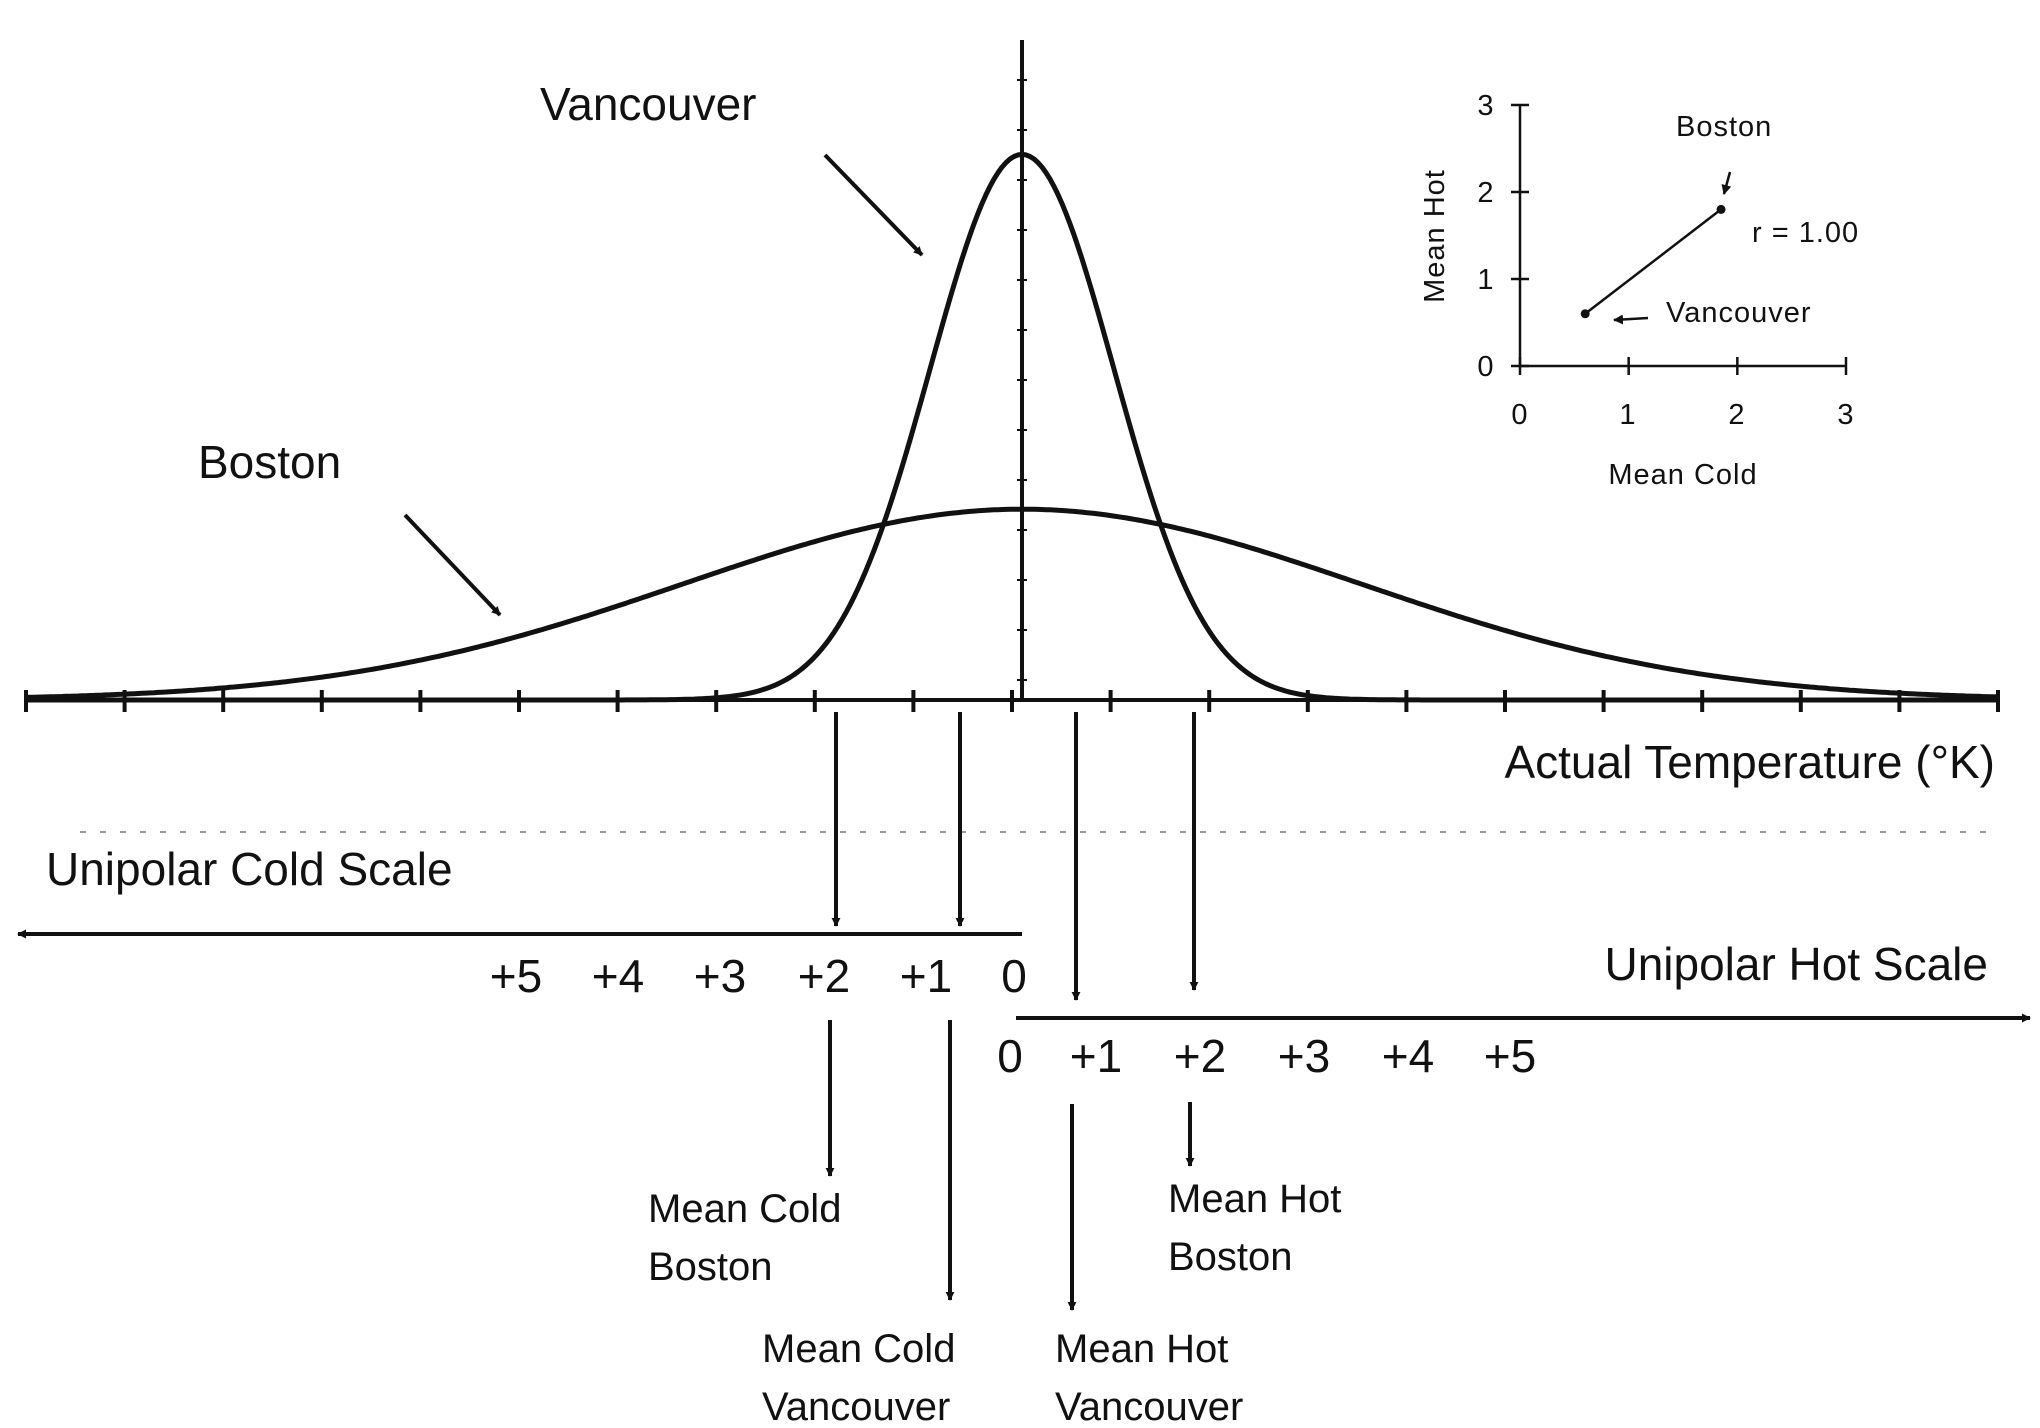  What do you see at coordinates (1485, 106) in the screenshot?
I see `inset-y-tick-label: 3` at bounding box center [1485, 106].